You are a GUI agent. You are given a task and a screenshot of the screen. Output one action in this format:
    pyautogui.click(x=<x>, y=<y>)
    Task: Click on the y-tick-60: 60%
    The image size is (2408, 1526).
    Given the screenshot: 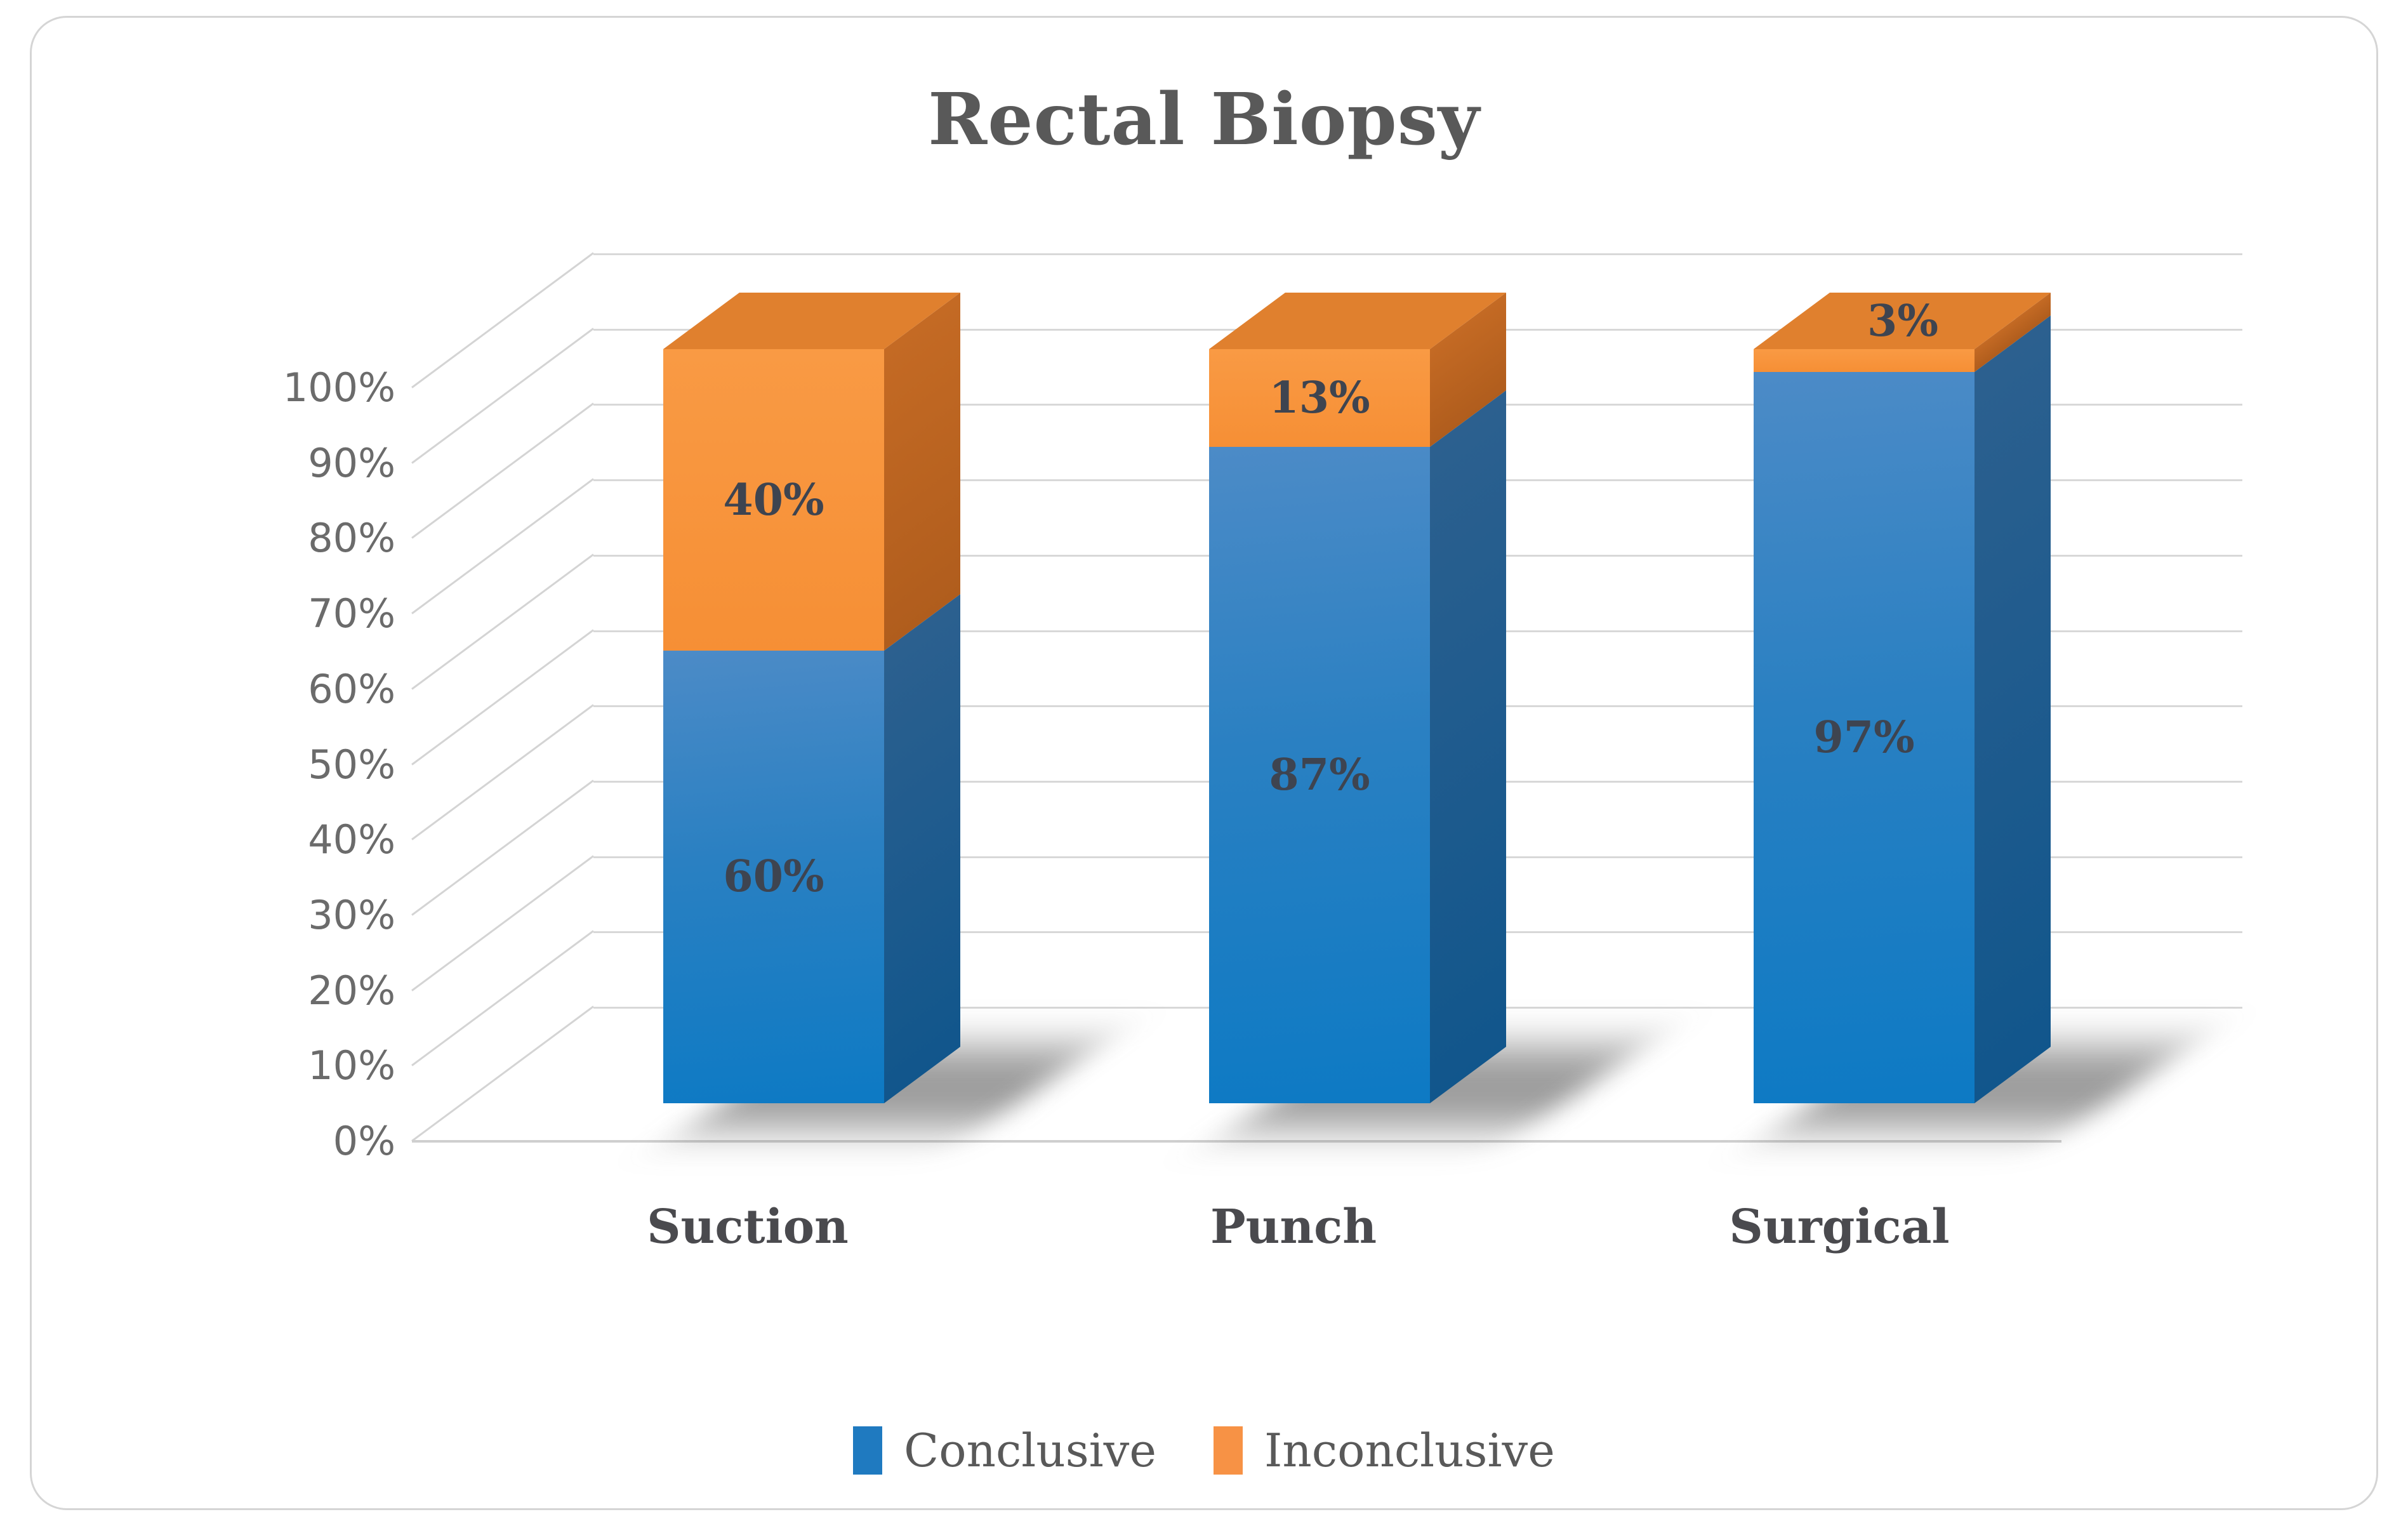 What is the action you would take?
    pyautogui.click(x=351, y=689)
    